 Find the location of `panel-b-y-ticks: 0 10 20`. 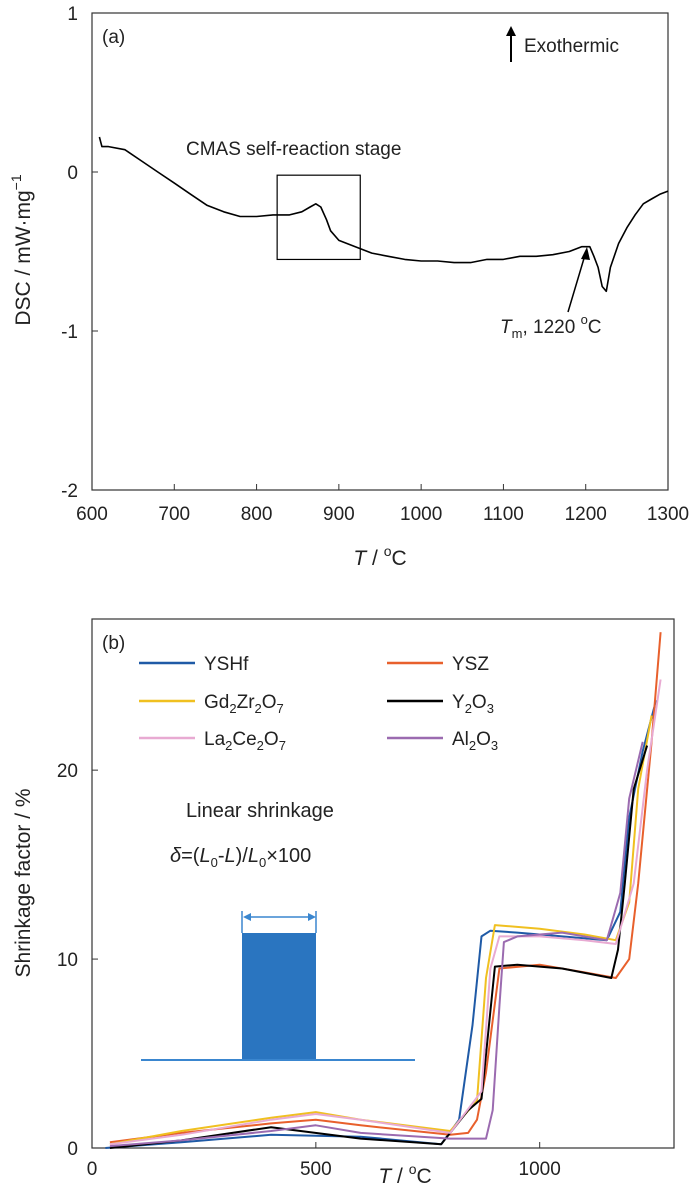

panel-b-y-ticks: 0 10 20 is located at coordinates (77, 960).